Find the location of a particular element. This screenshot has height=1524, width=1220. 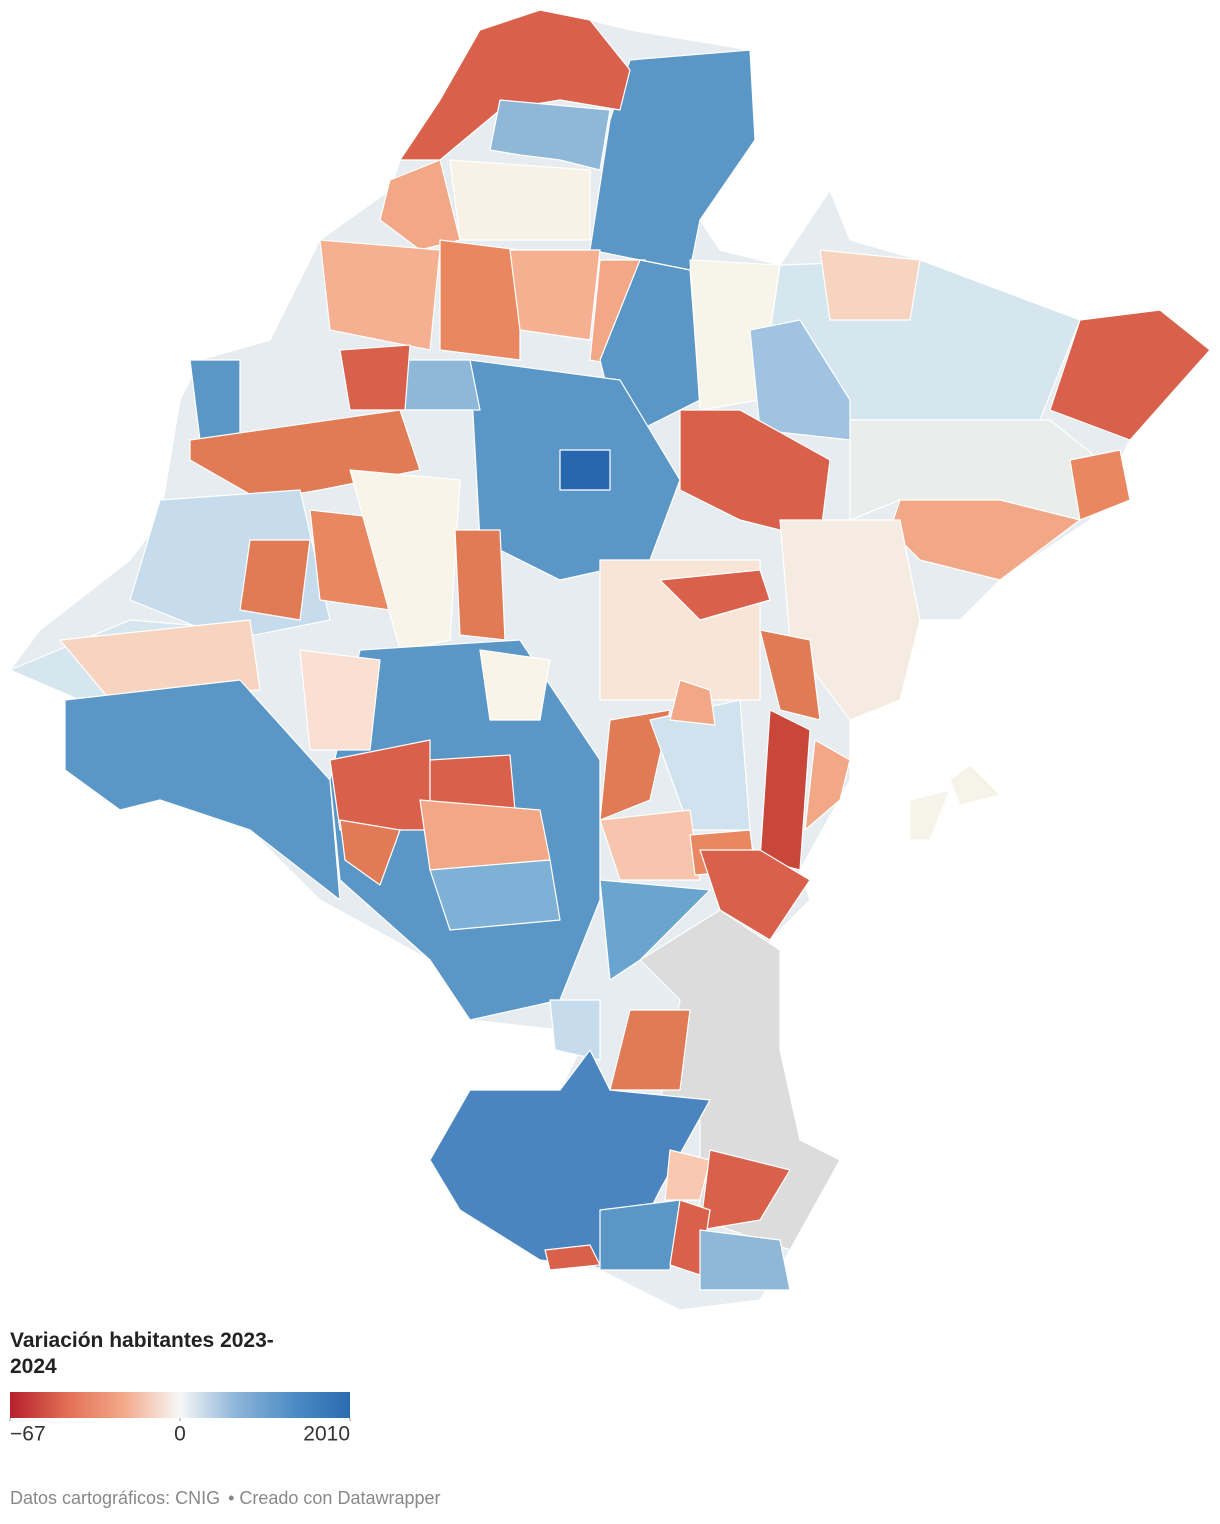

legend-tick-label: −67 is located at coordinates (28, 1434).